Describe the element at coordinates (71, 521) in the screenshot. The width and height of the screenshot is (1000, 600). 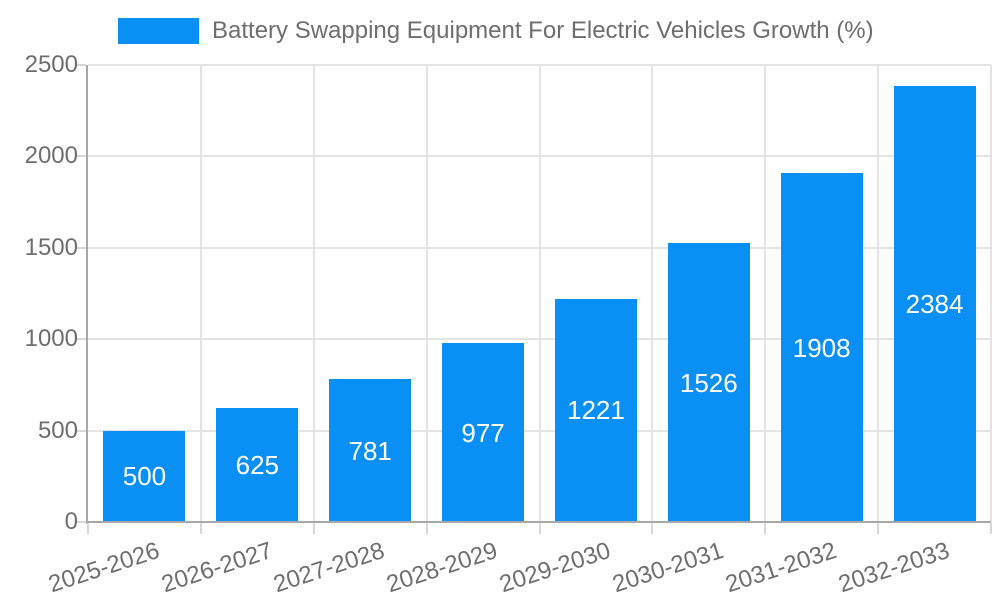
I see `y-axis-tick-label: 0` at that location.